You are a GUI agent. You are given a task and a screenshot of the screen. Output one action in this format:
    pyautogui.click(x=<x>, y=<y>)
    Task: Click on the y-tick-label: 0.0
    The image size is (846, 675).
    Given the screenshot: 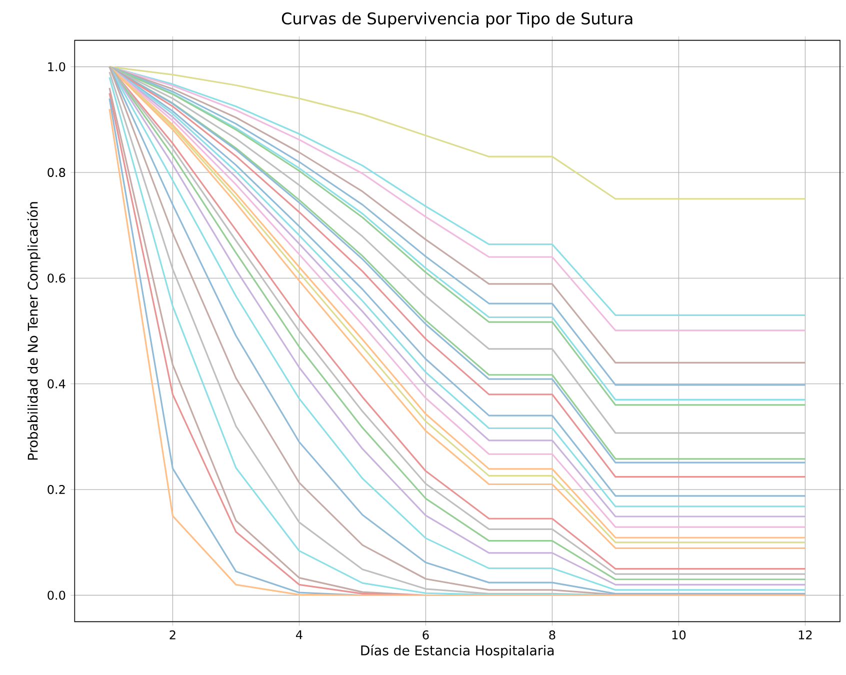 What is the action you would take?
    pyautogui.click(x=57, y=595)
    